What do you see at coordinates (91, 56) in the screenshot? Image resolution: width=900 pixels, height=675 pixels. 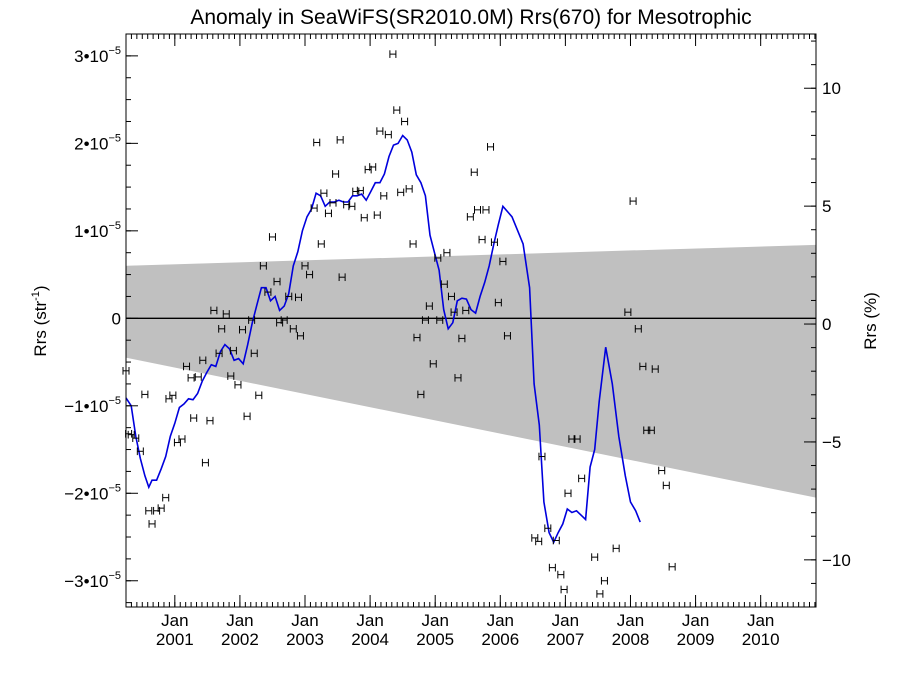 I see `y-tick-mantissa: 3•10` at bounding box center [91, 56].